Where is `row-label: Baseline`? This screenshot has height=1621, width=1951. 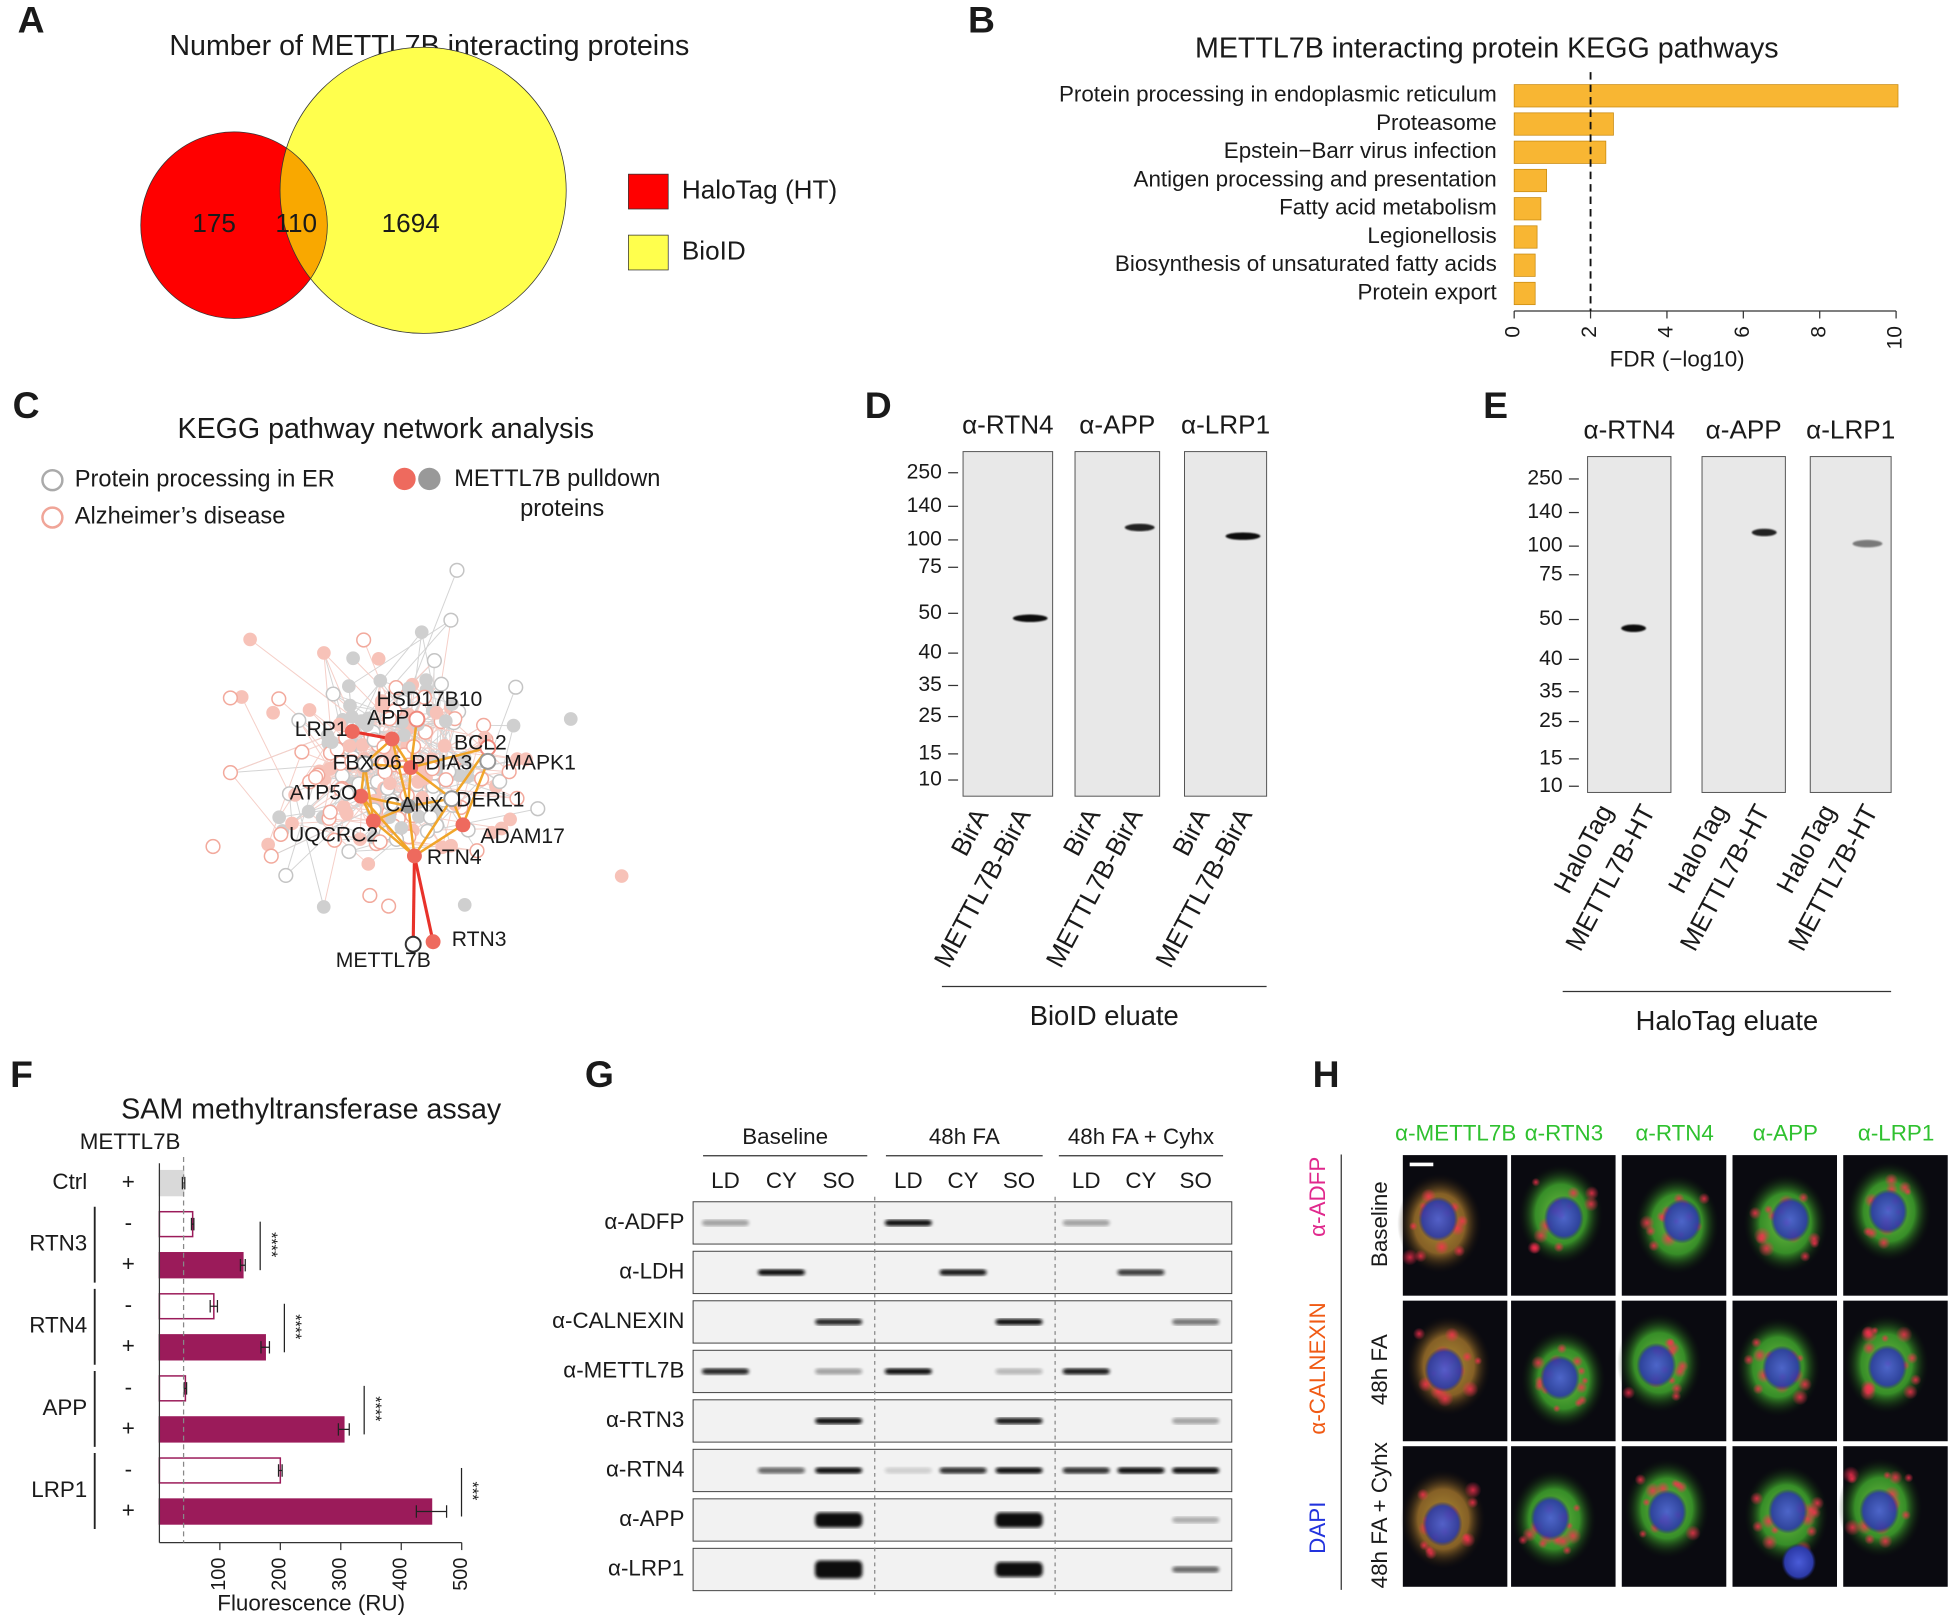 row-label: Baseline is located at coordinates (1379, 1224).